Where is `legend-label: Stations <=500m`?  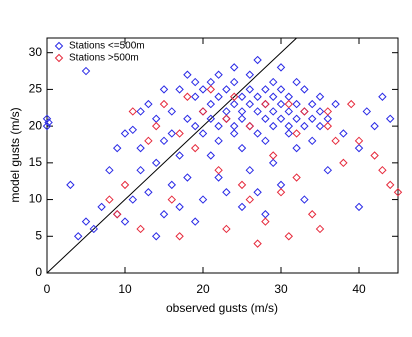 legend-label: Stations <=500m is located at coordinates (107, 46).